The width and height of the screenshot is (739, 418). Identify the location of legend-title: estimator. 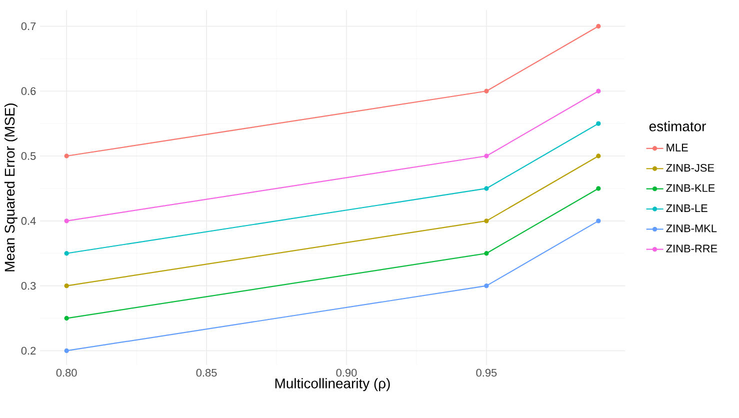
(677, 126).